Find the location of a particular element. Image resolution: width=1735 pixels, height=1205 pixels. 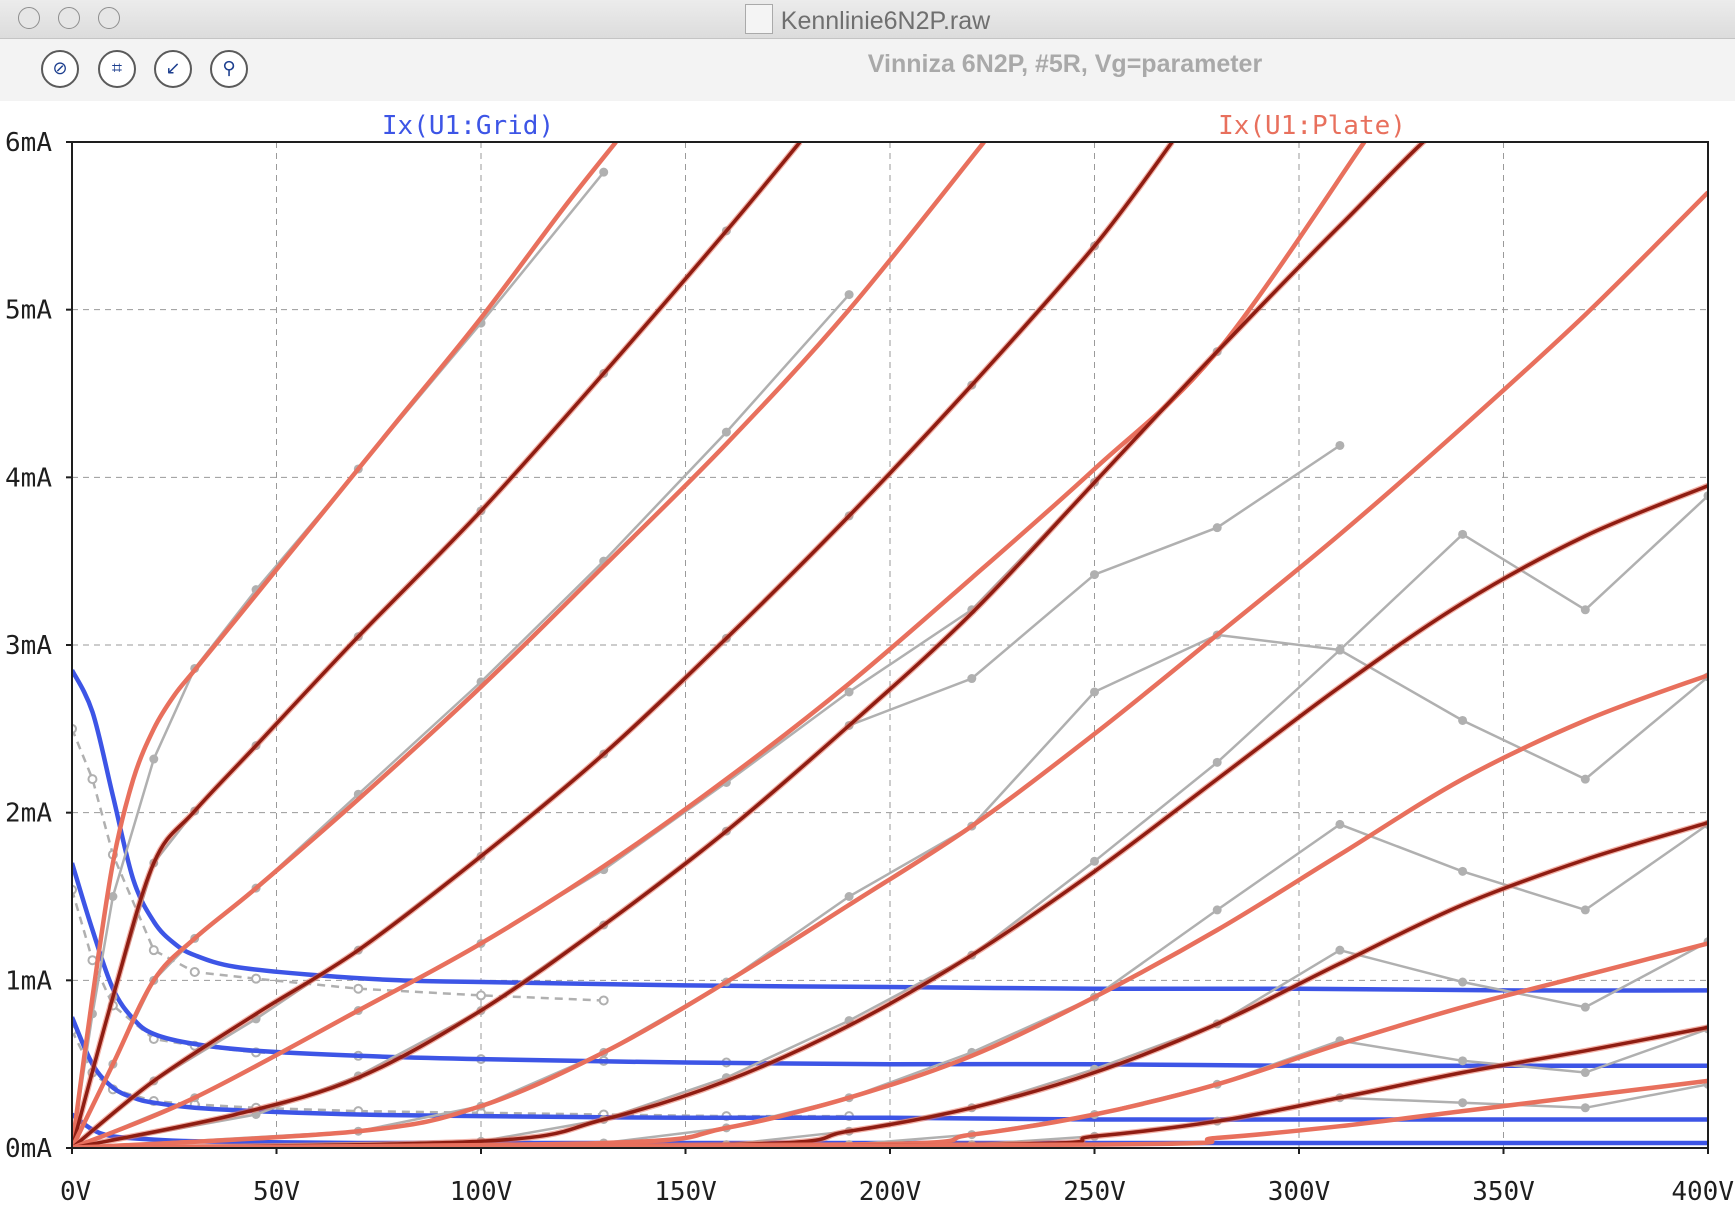

y-tick-label: 0mA is located at coordinates (28, 1149).